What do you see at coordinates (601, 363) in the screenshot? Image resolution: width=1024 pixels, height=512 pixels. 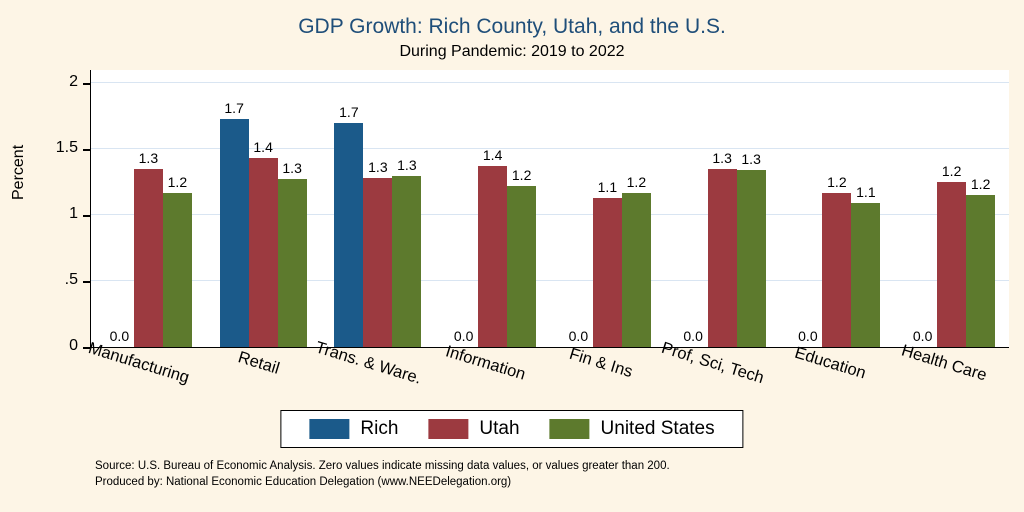 I see `x-tick-label: Fin & Ins` at bounding box center [601, 363].